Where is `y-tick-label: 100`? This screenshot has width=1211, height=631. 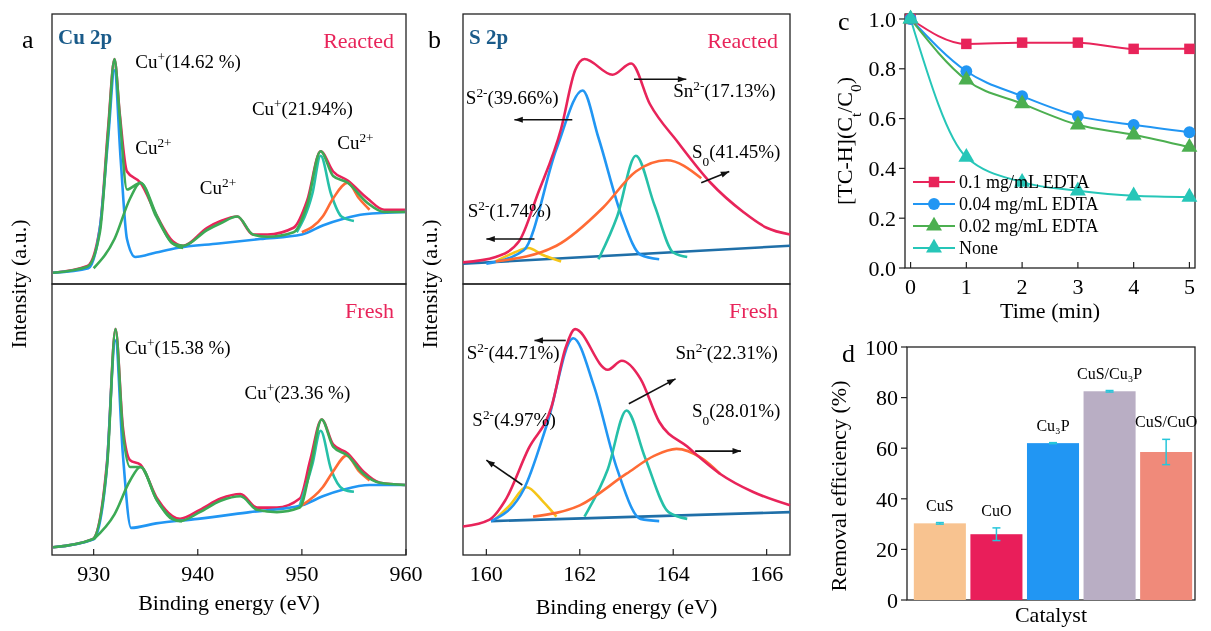
y-tick-label: 100 is located at coordinates (881, 347).